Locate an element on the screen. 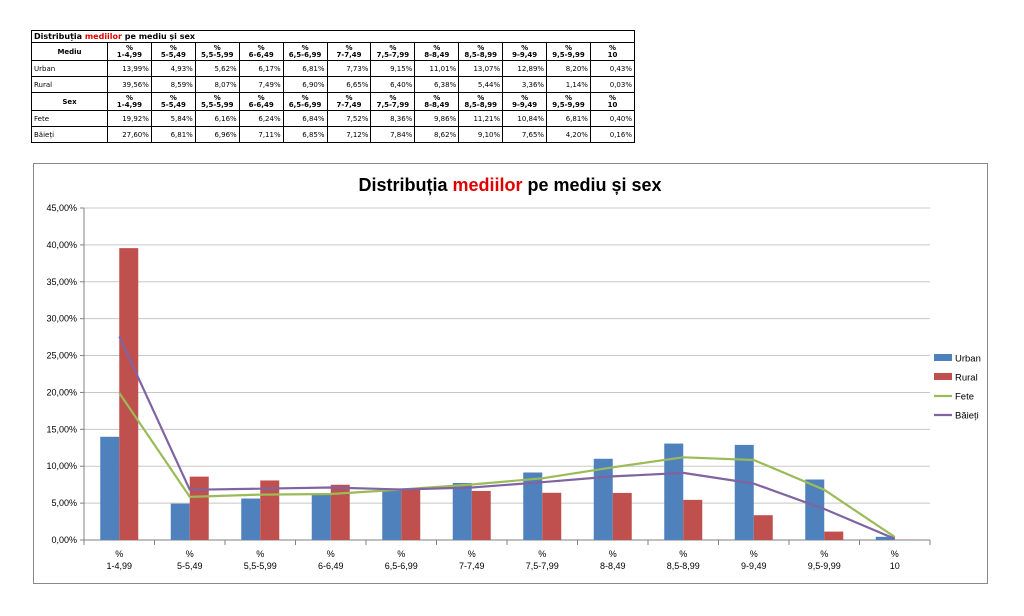 This screenshot has height=616, width=1024. x-tick-label: 10 is located at coordinates (895, 566).